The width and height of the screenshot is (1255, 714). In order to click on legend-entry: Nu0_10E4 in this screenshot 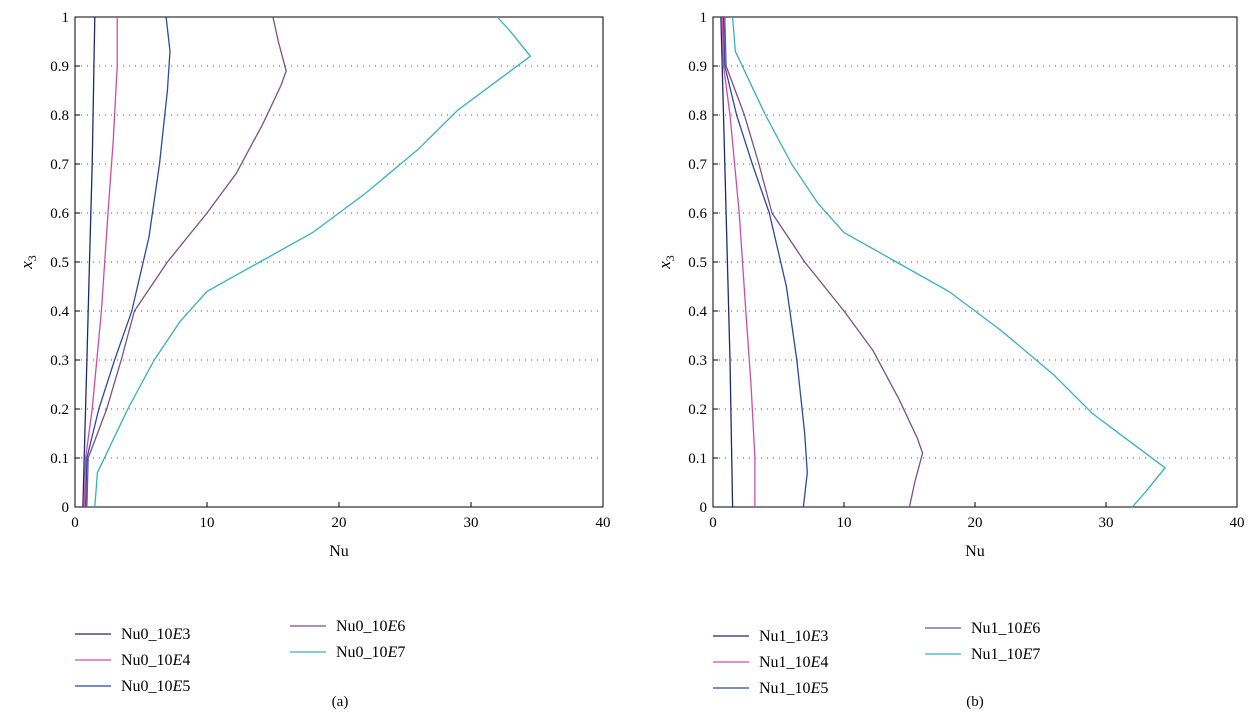, I will do `click(155, 660)`.